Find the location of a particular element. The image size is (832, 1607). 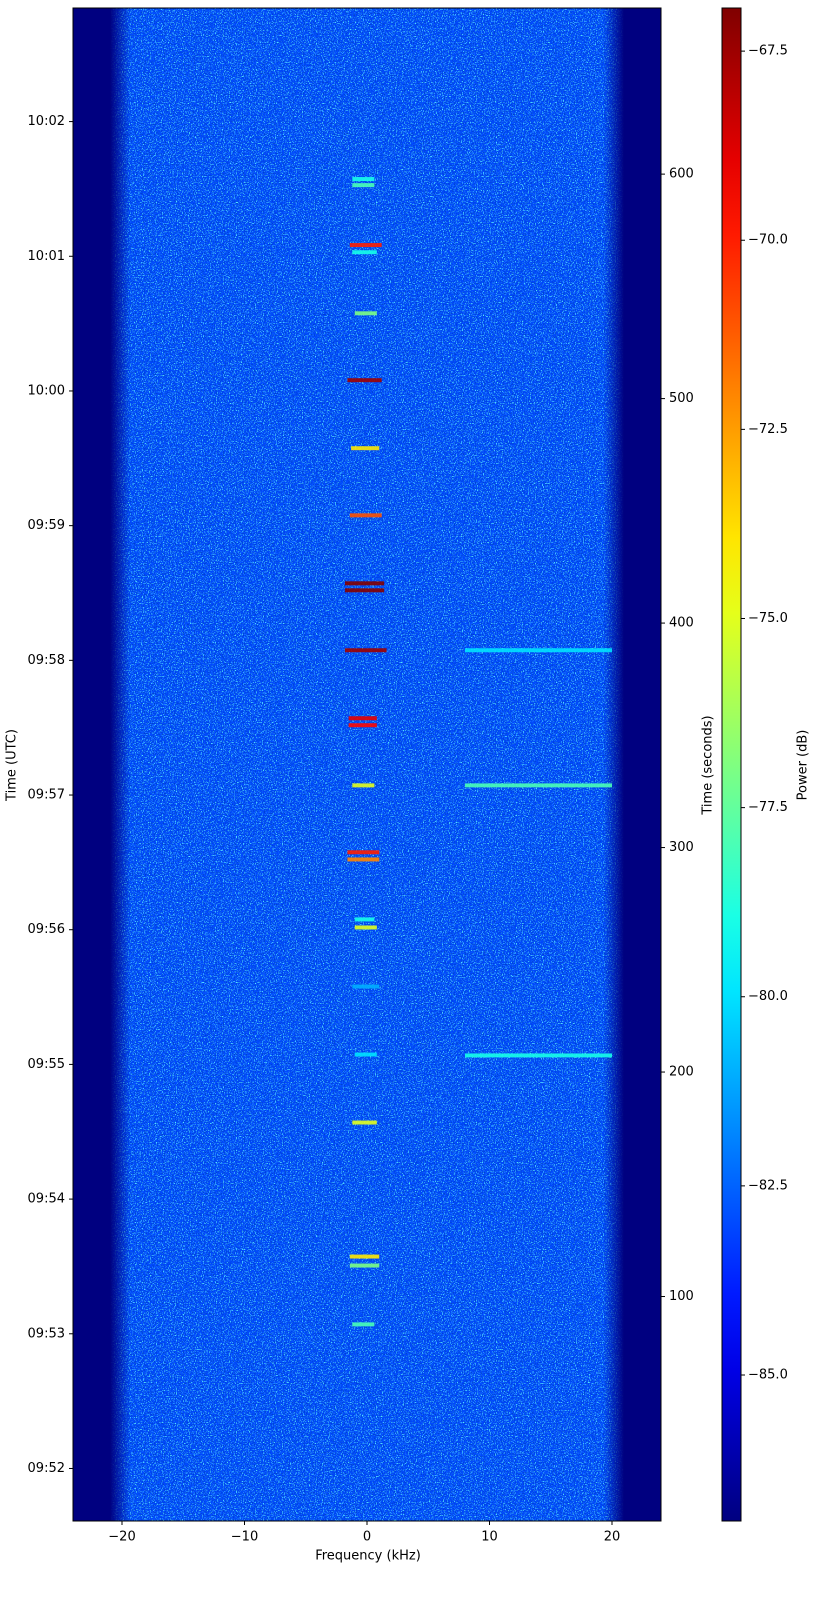

y-tick-label: 09:57 is located at coordinates (46, 795).